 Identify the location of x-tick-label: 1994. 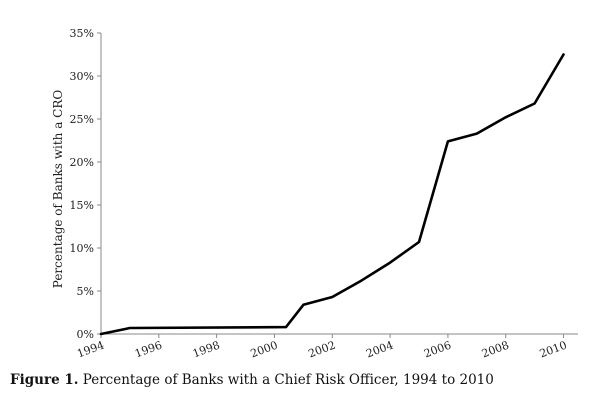
(90, 350).